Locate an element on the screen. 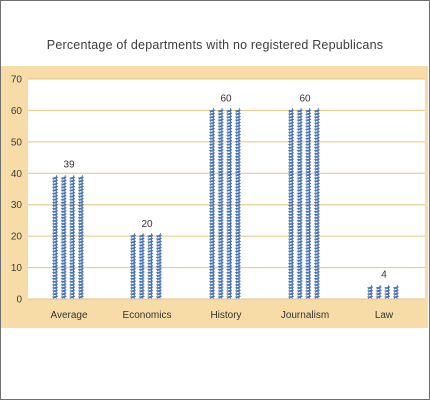 This screenshot has height=400, width=430. data-label: 39 is located at coordinates (69, 164).